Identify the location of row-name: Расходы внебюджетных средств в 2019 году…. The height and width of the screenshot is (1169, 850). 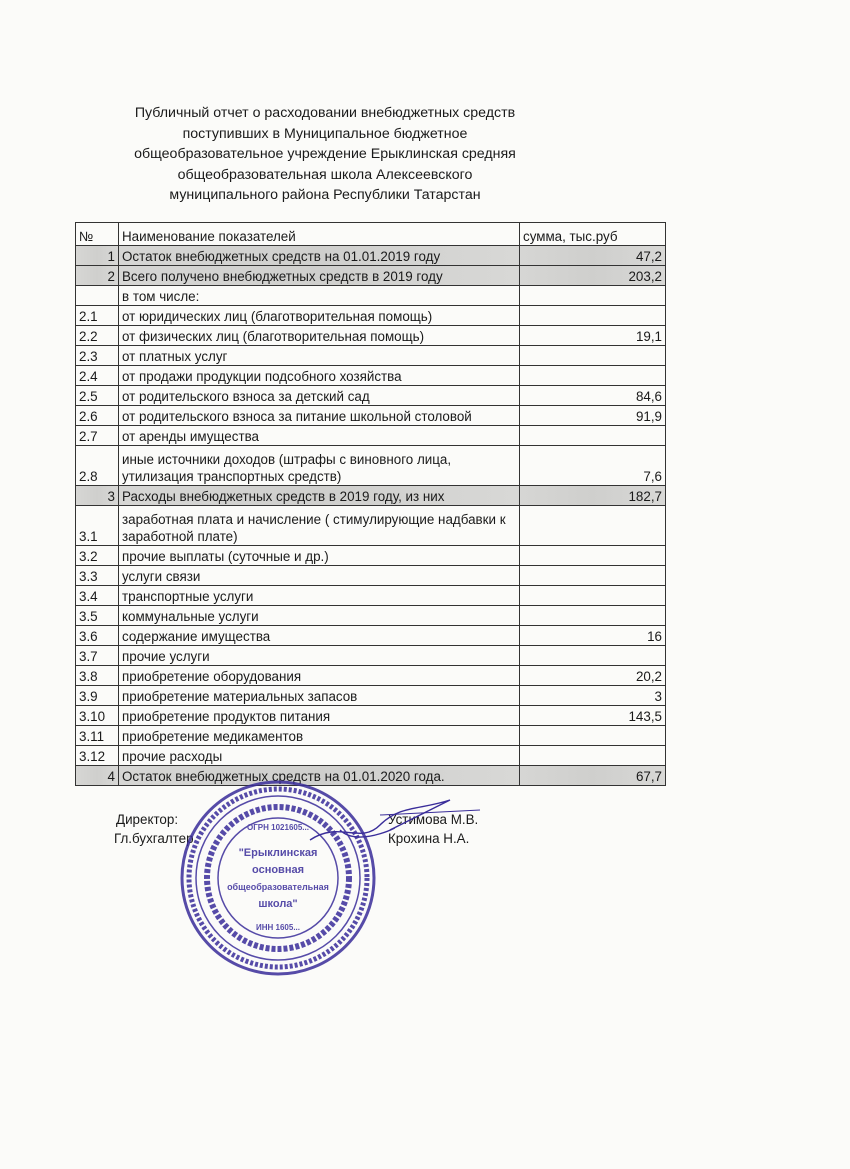
(319, 495).